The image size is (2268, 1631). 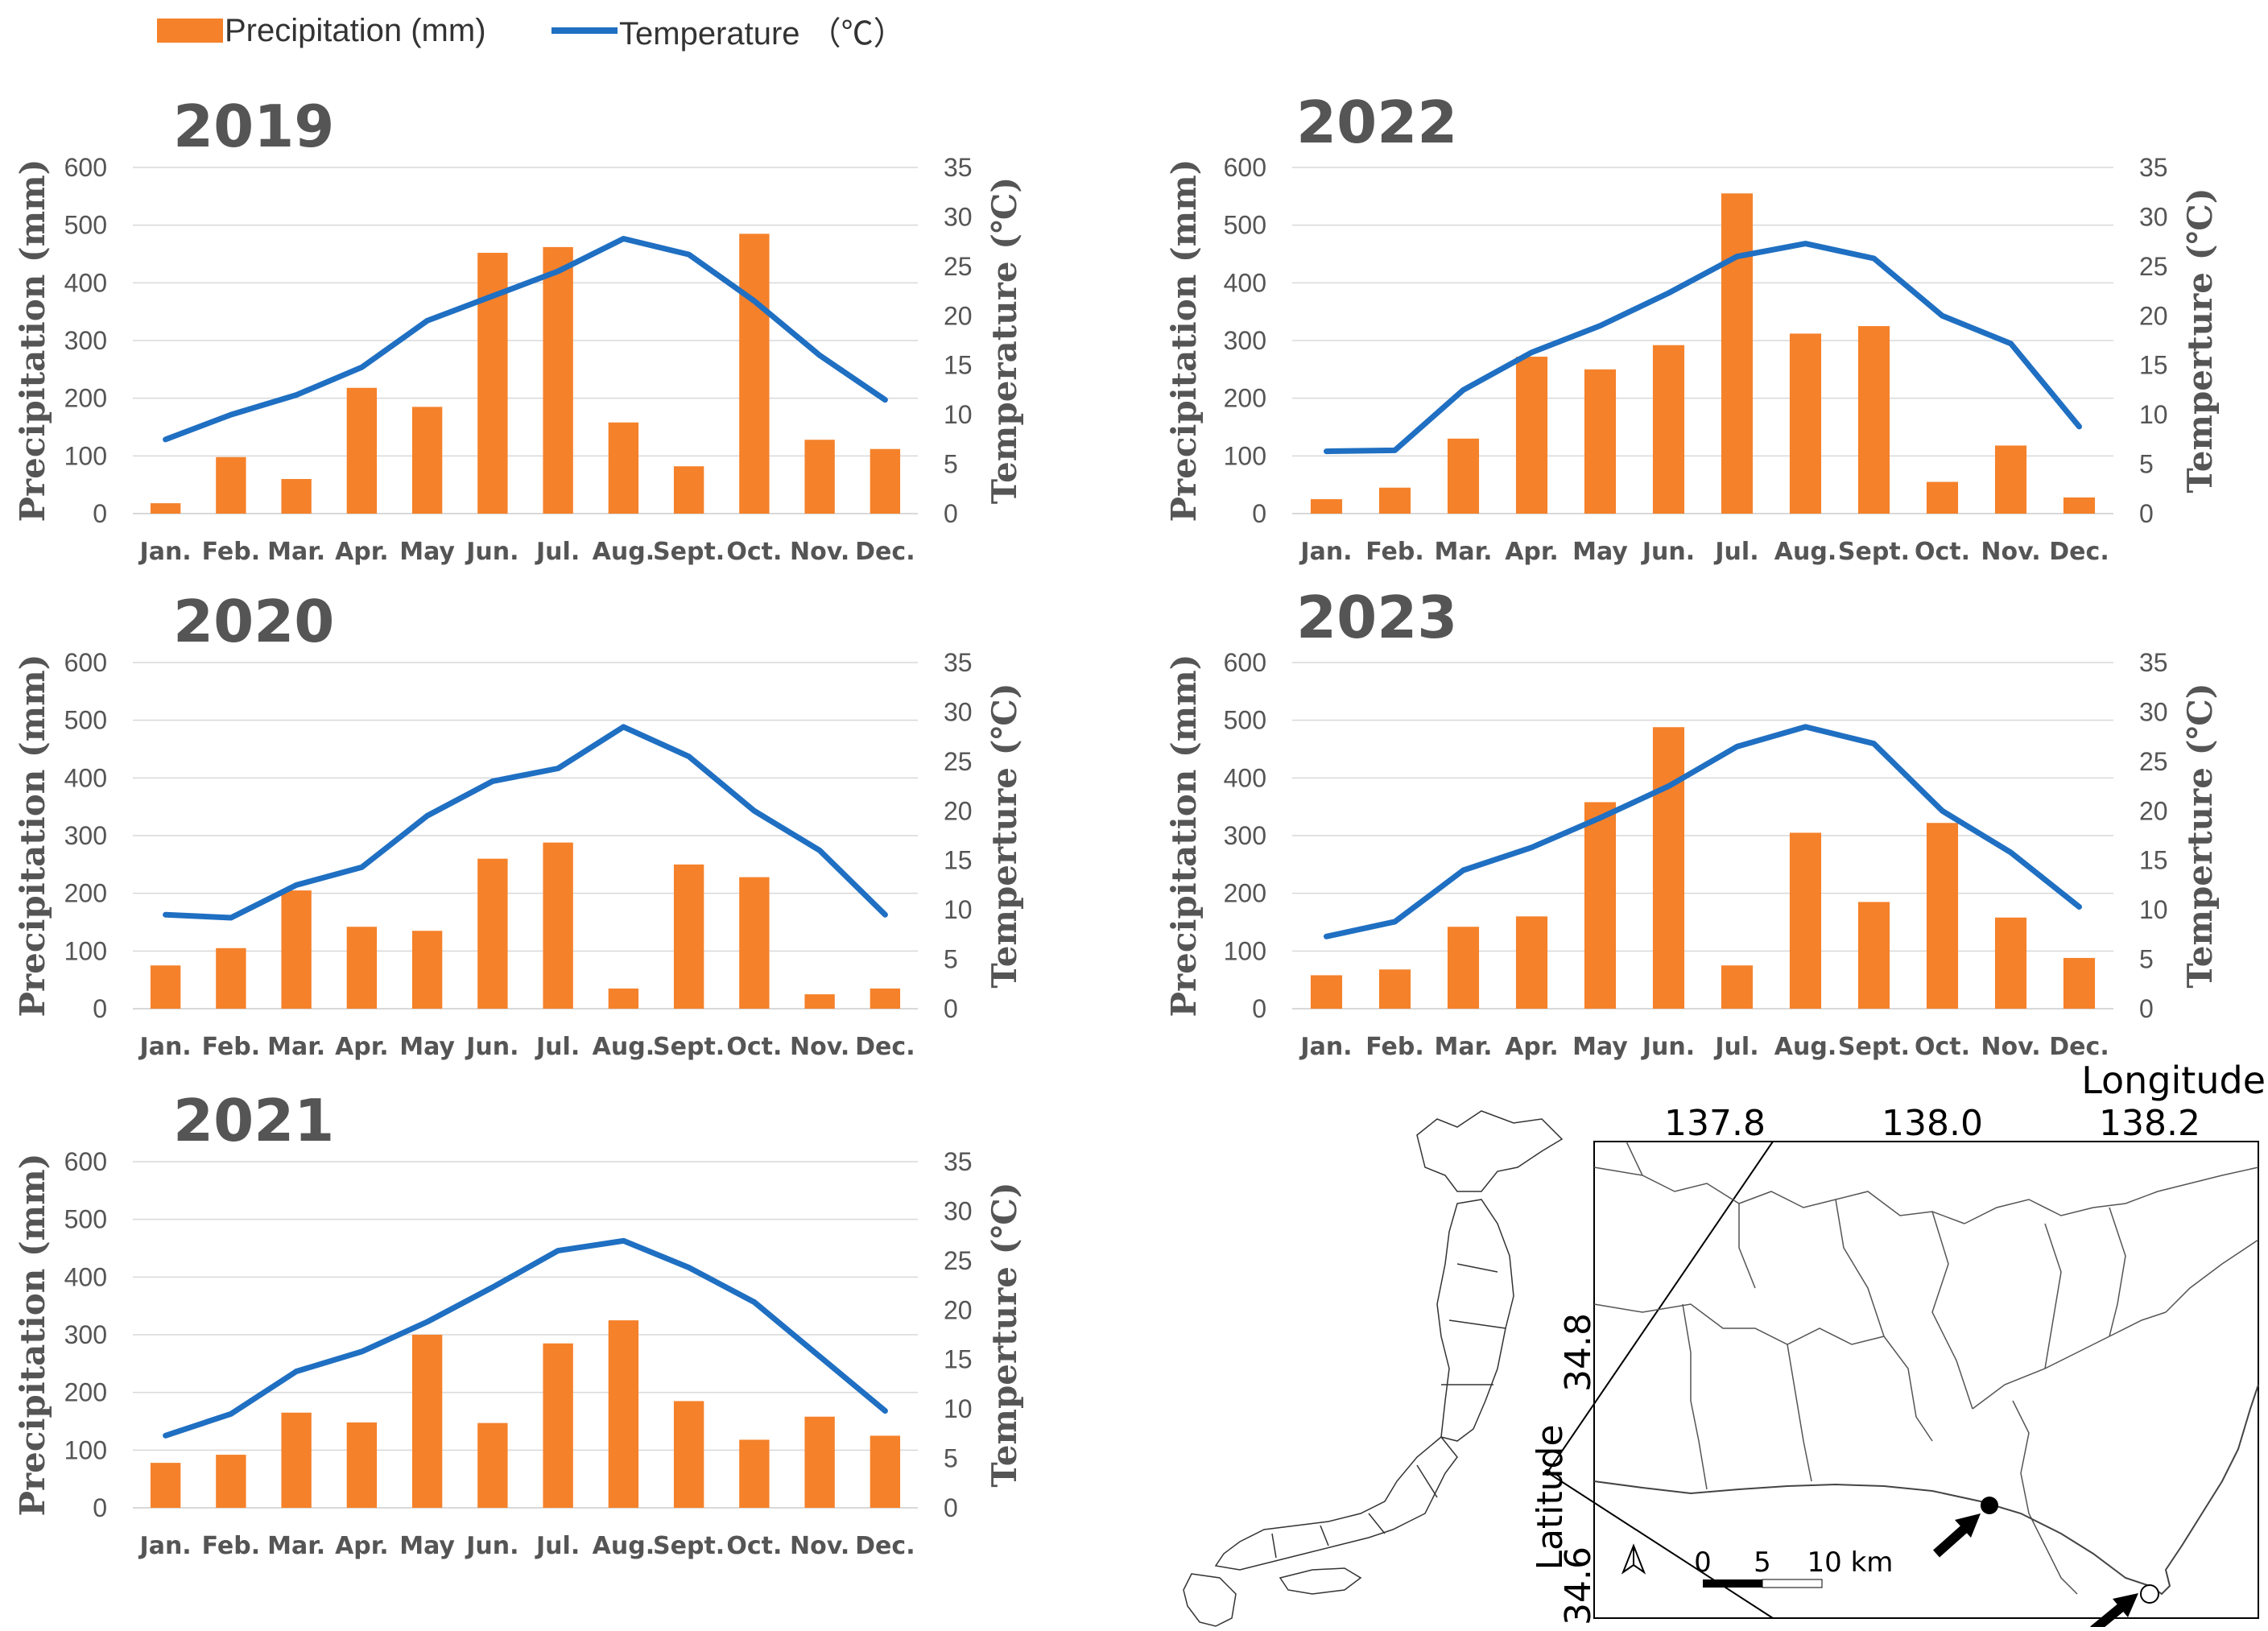 What do you see at coordinates (85, 455) in the screenshot?
I see `y-tick-label: 100` at bounding box center [85, 455].